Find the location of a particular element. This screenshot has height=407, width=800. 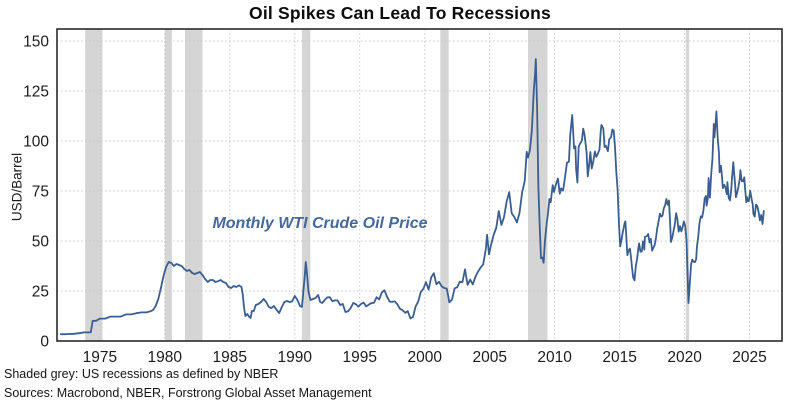

x-tick-label: 2025 is located at coordinates (749, 357).